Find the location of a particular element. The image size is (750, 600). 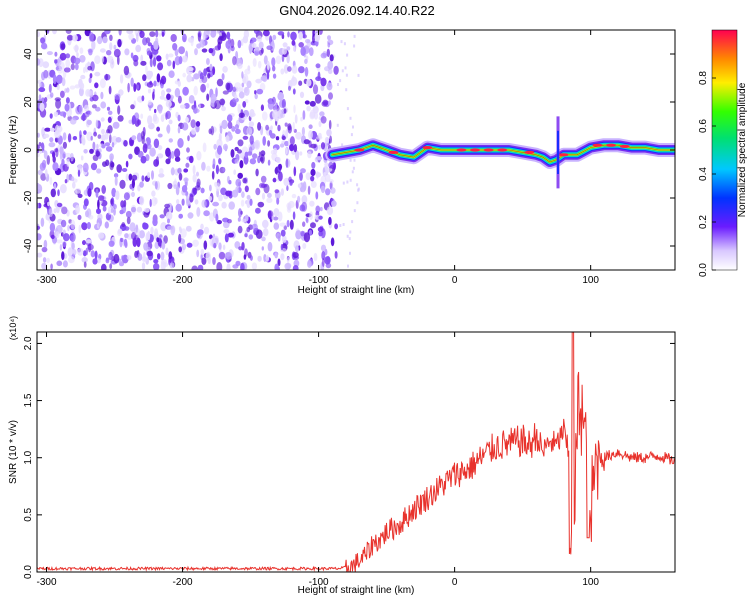

y-tick-label: 0.0 is located at coordinates (28, 572).